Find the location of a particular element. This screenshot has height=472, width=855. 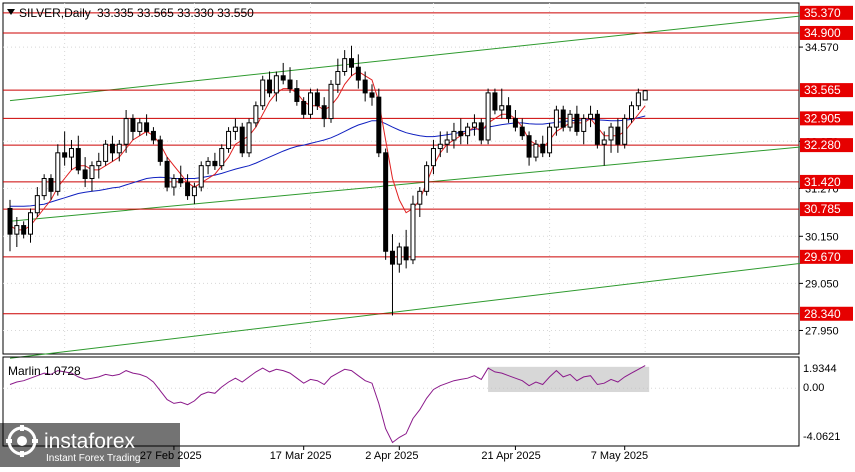

level-price-label: 32.280 is located at coordinates (822, 145).